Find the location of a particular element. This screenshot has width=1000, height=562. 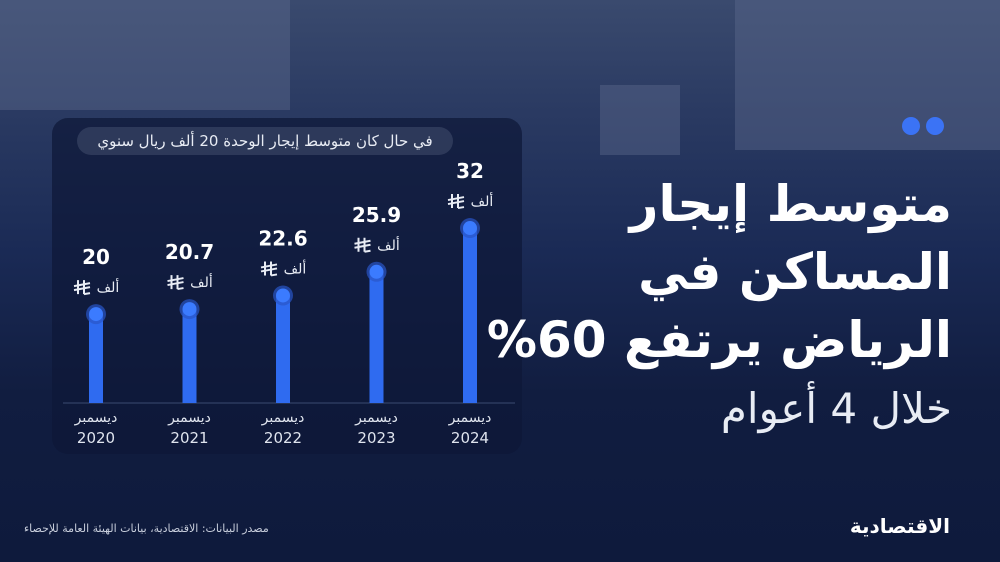

headline-line2: المساكن في is located at coordinates (795, 272).